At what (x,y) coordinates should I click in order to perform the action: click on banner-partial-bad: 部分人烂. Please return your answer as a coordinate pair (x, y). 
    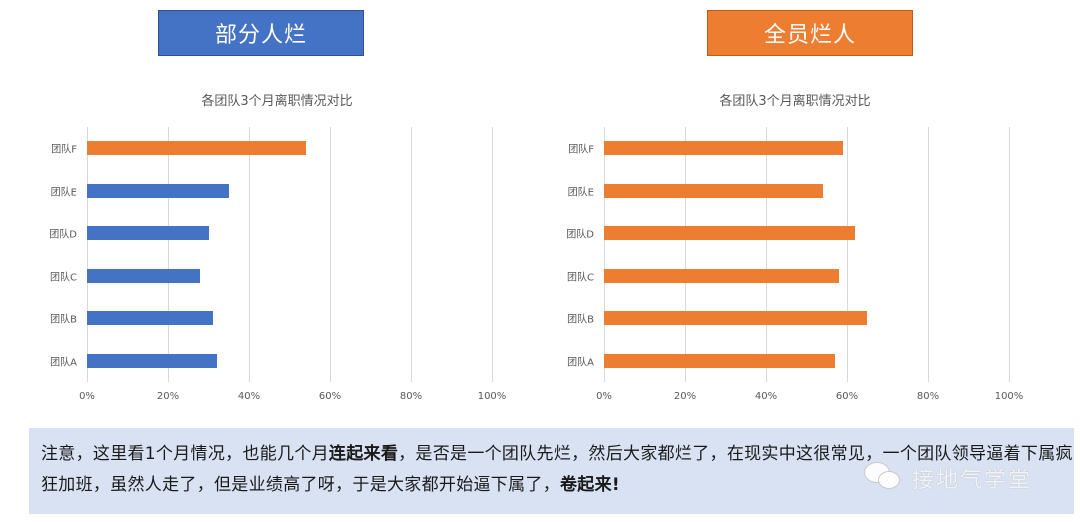
    Looking at the image, I should click on (261, 33).